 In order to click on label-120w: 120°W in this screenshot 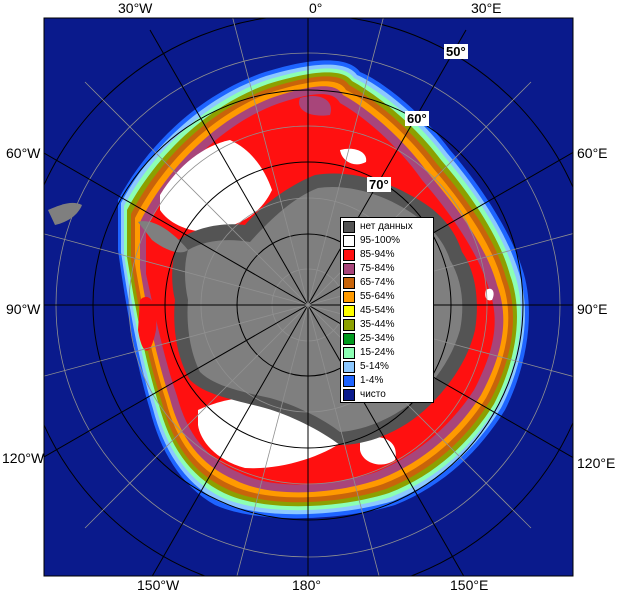, I will do `click(23, 458)`.